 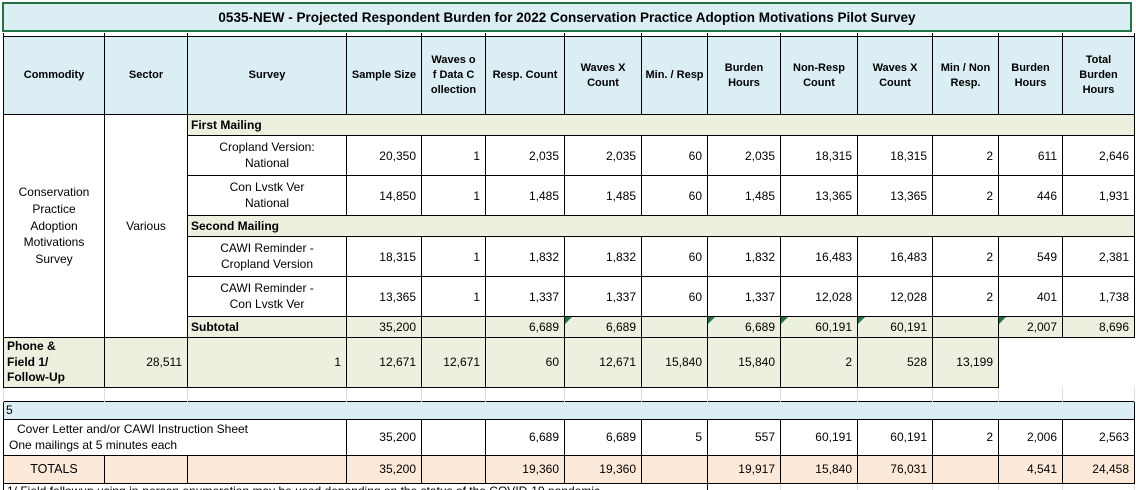 I want to click on col-header-burden-hours-nonresp: Burden Hours, so click(x=1030, y=75).